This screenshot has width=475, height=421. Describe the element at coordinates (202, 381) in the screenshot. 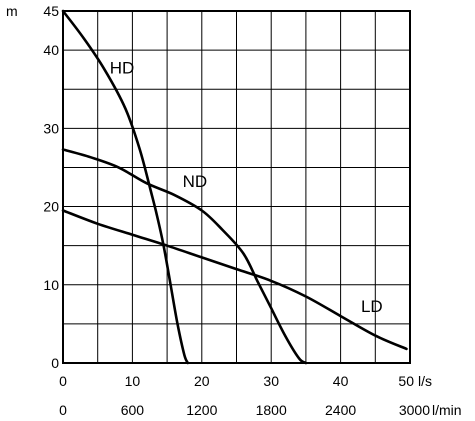

I see `x-tick-label: 20` at that location.